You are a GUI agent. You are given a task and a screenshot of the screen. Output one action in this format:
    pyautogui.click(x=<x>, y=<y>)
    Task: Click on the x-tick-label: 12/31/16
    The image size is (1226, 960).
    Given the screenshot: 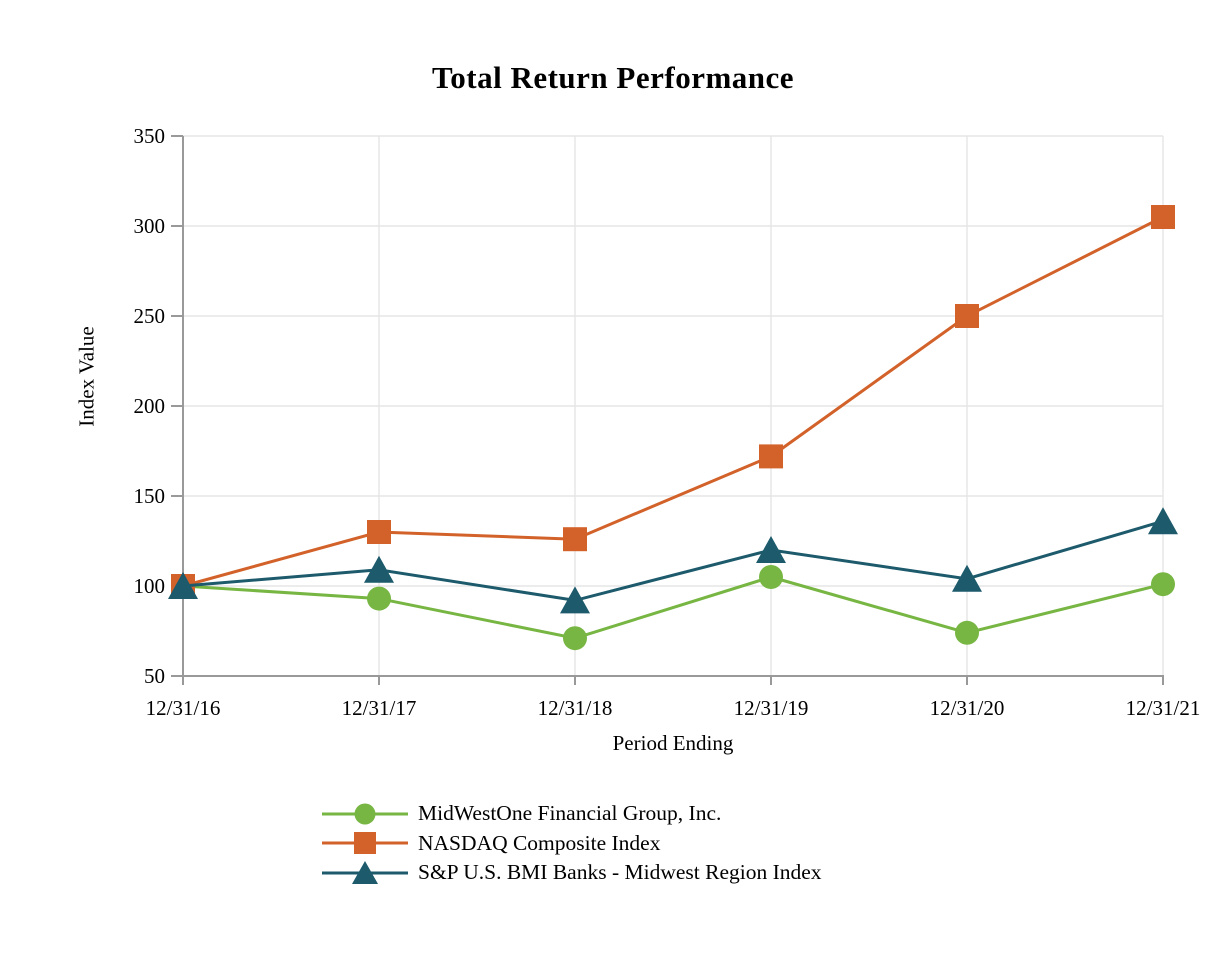 What is the action you would take?
    pyautogui.click(x=183, y=708)
    